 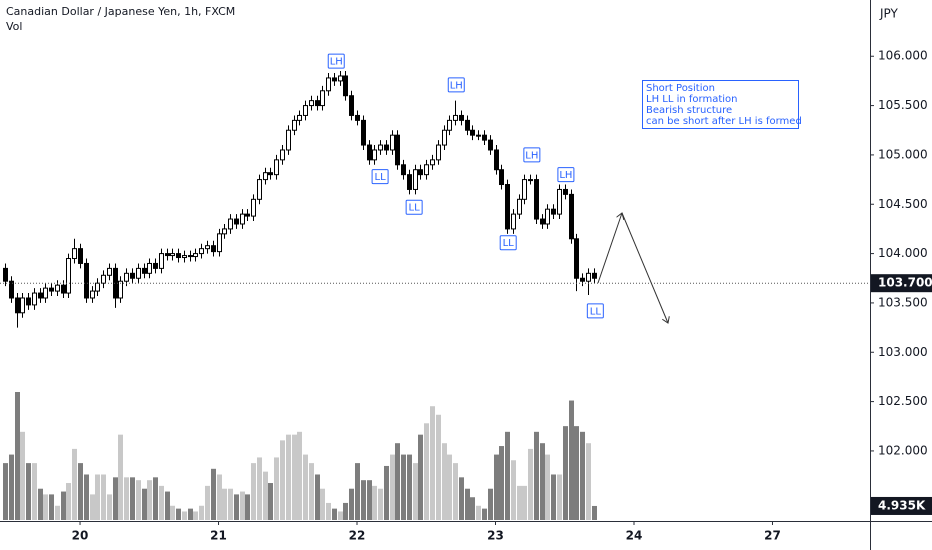 I want to click on volume-label-box, so click(x=901, y=505).